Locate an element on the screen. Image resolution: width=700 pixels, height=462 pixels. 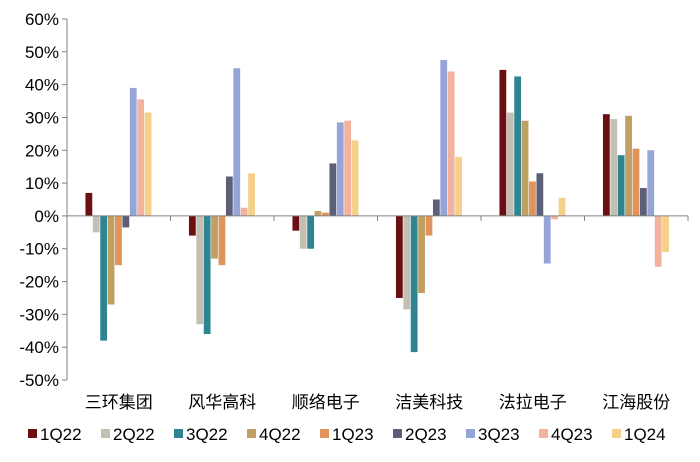
y-tick-label: 20% is located at coordinates (42, 150).